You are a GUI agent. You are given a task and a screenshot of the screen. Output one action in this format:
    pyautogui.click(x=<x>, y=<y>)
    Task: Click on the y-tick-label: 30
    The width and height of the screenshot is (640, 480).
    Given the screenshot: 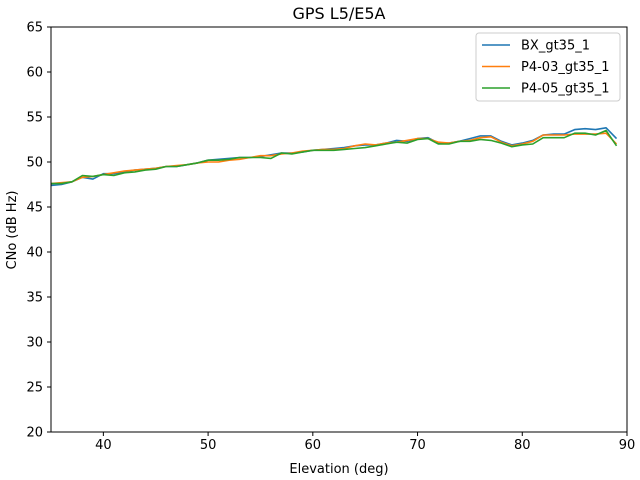 What is the action you would take?
    pyautogui.click(x=34, y=343)
    